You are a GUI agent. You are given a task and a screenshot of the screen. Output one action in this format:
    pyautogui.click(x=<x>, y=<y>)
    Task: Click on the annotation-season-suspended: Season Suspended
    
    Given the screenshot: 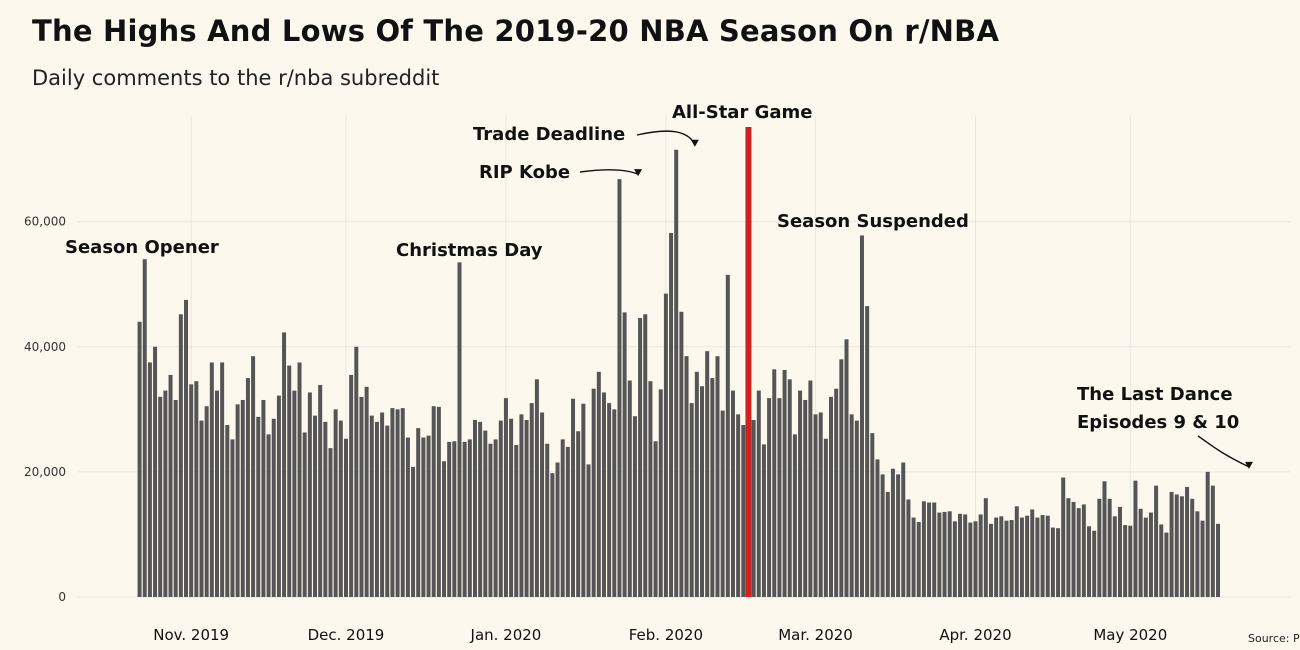 What is the action you would take?
    pyautogui.click(x=873, y=221)
    